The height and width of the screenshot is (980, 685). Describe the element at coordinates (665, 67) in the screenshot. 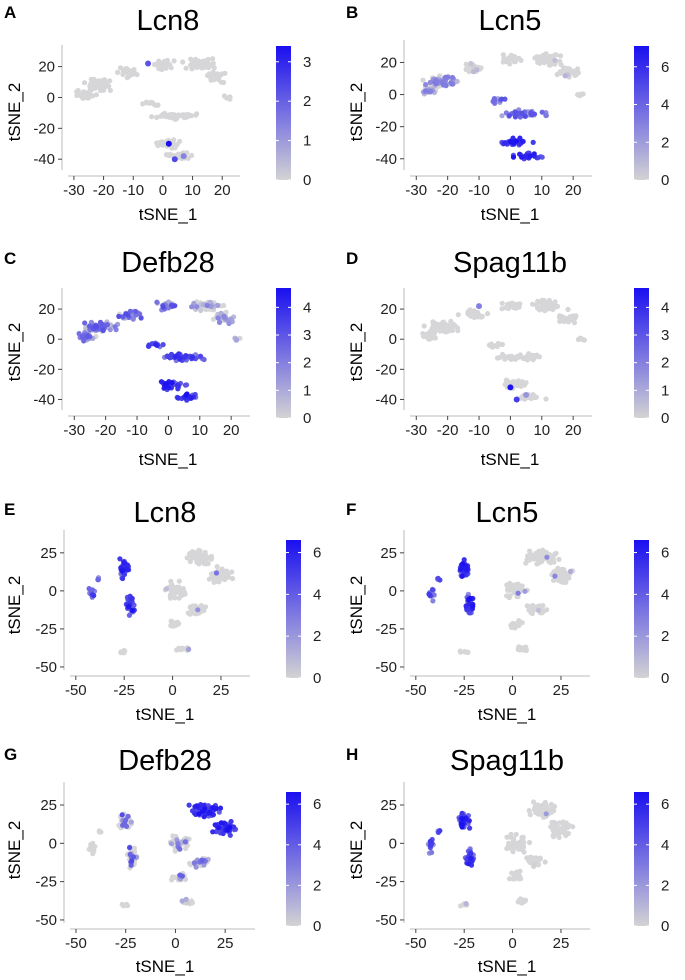

I see `colorbar-tick-label: 6` at that location.